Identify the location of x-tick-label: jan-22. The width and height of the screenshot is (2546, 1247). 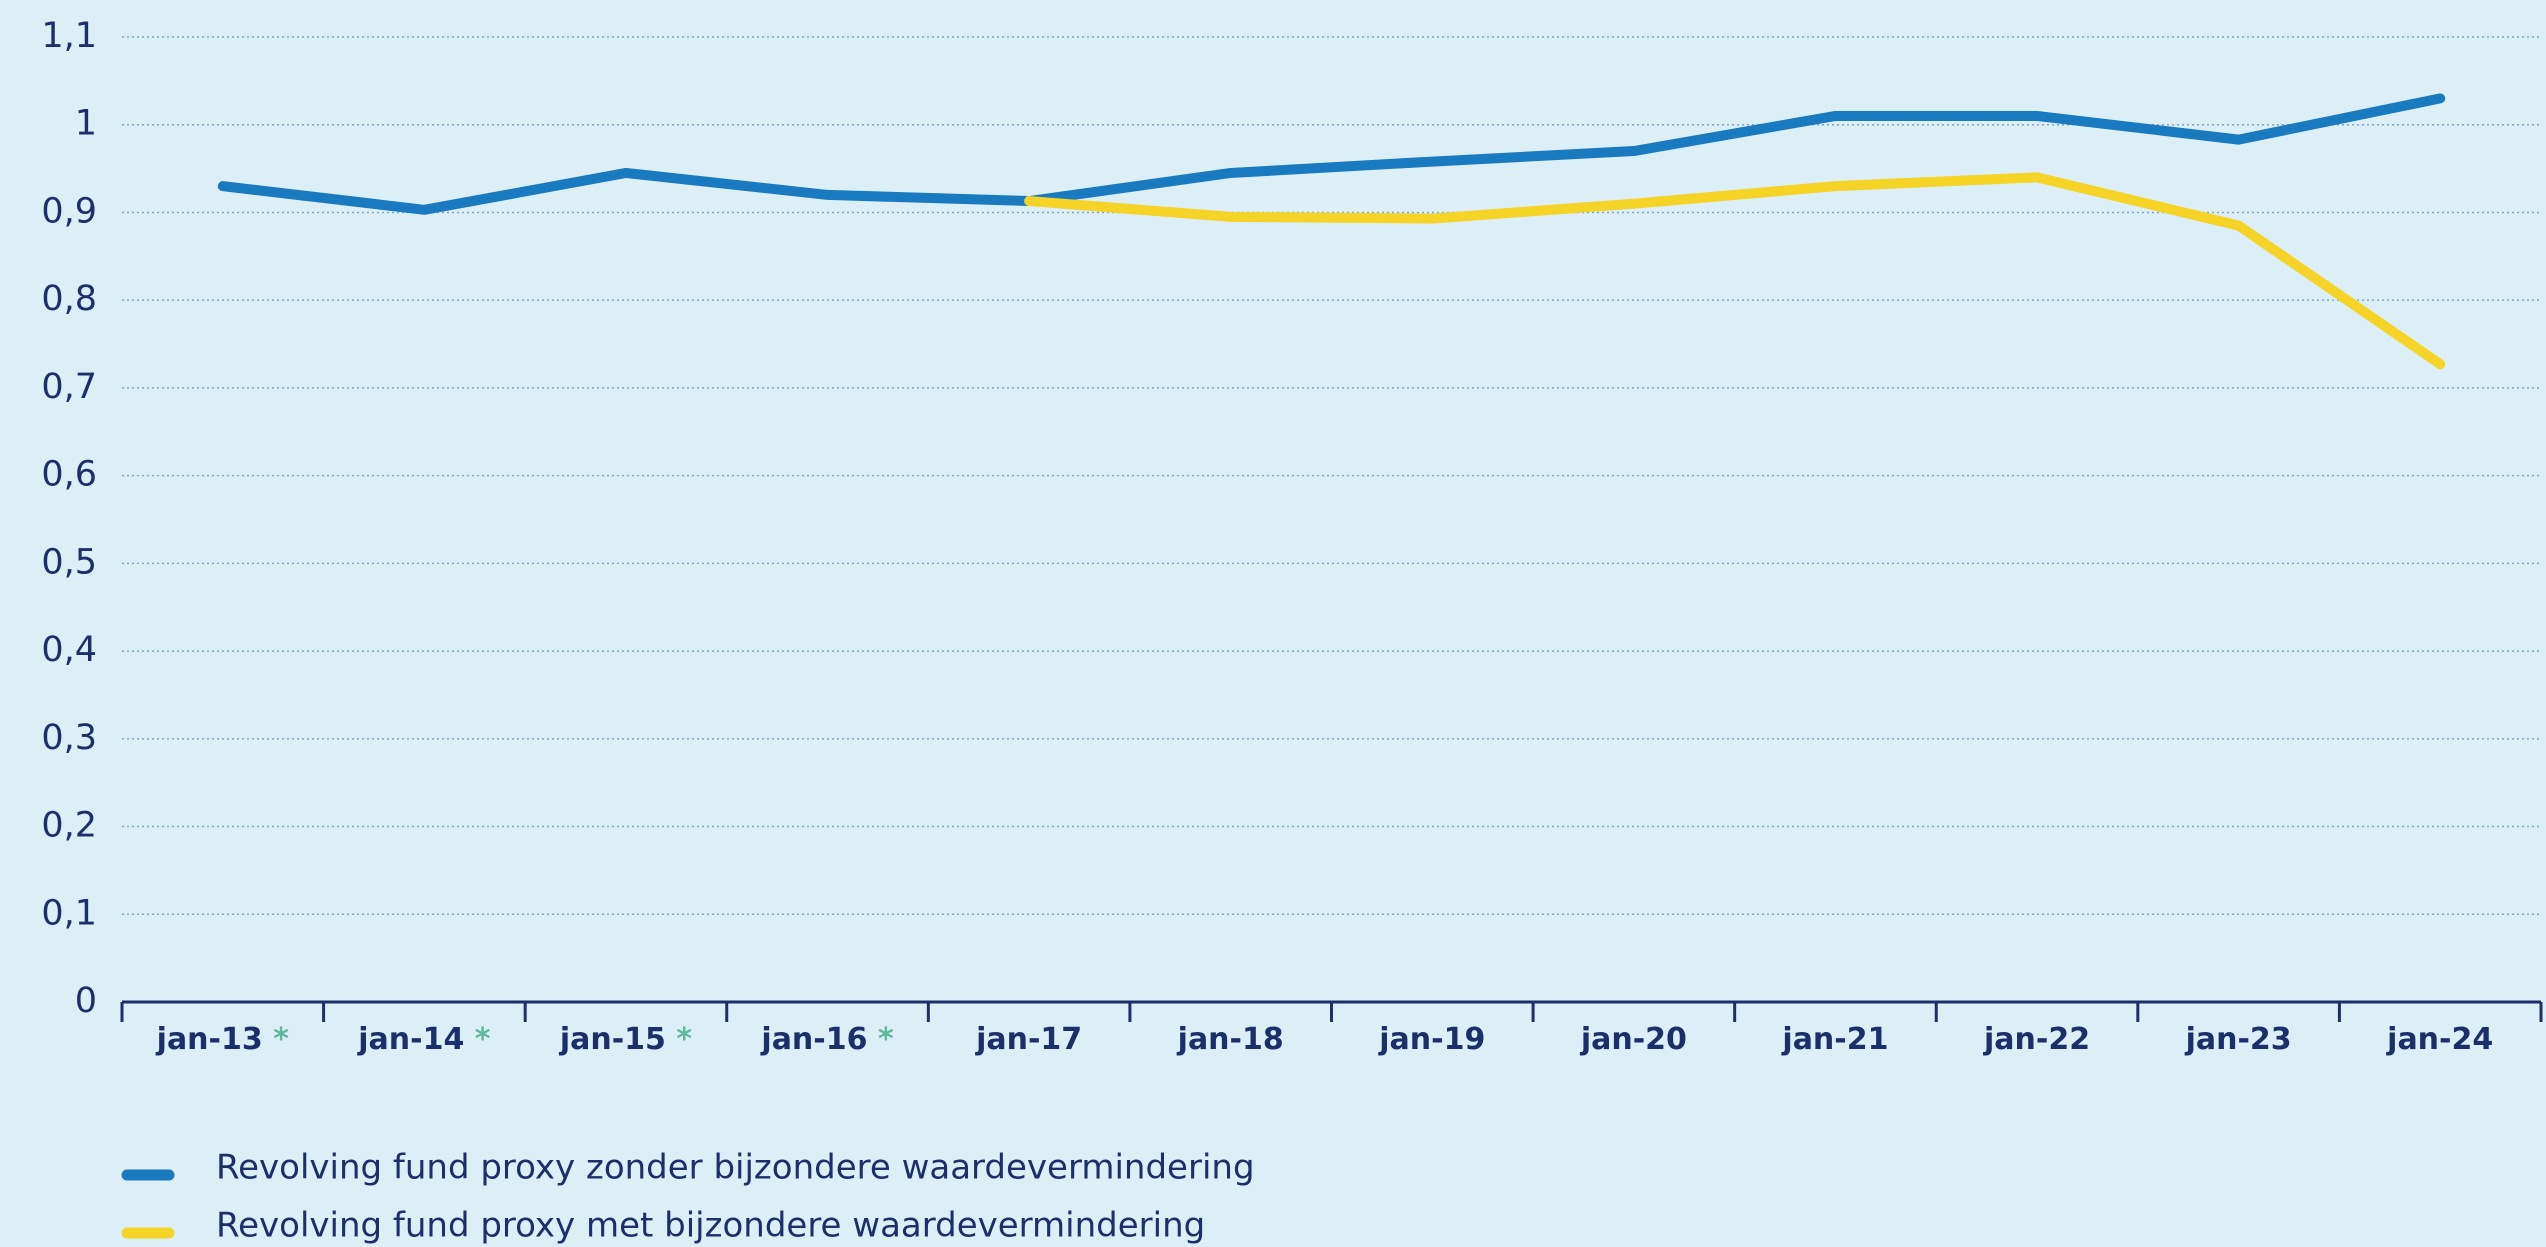
(2036, 1039).